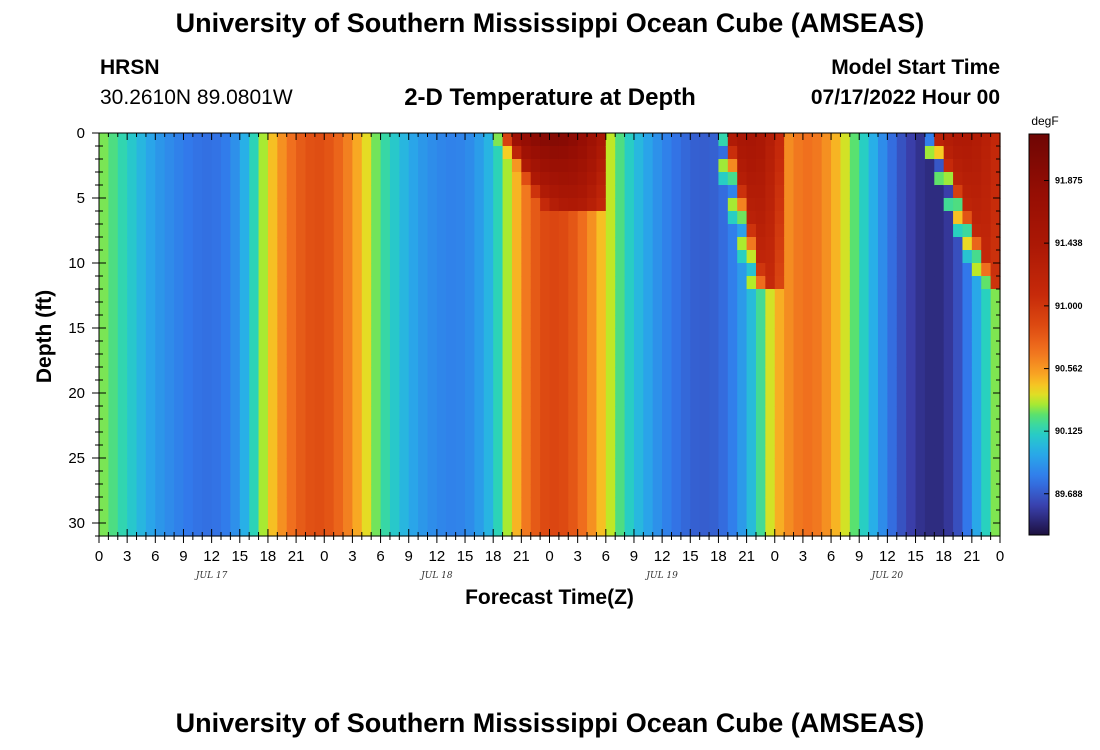 The image size is (1100, 750). I want to click on y-tick-label: 5, so click(81, 198).